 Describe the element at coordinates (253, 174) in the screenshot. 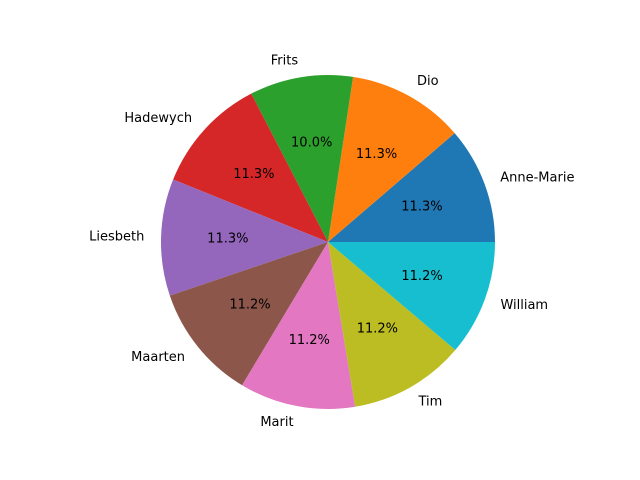

I see `slice-percent-hadewych: 11.3%` at that location.